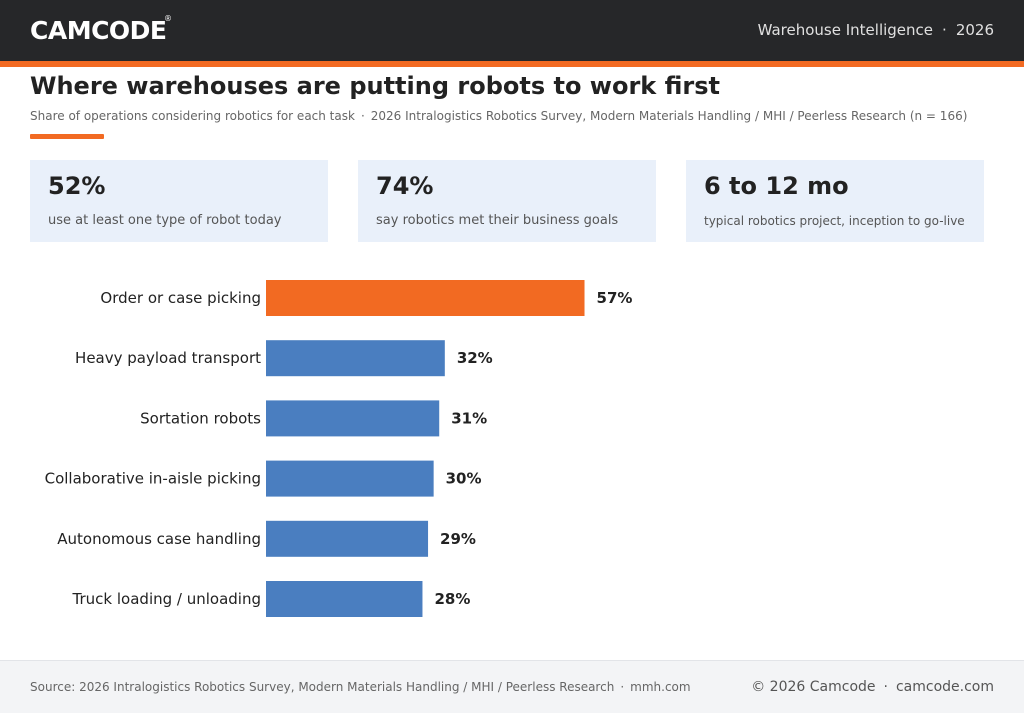 This screenshot has width=1024, height=713. What do you see at coordinates (168, 18) in the screenshot?
I see `registered-mark: ®` at bounding box center [168, 18].